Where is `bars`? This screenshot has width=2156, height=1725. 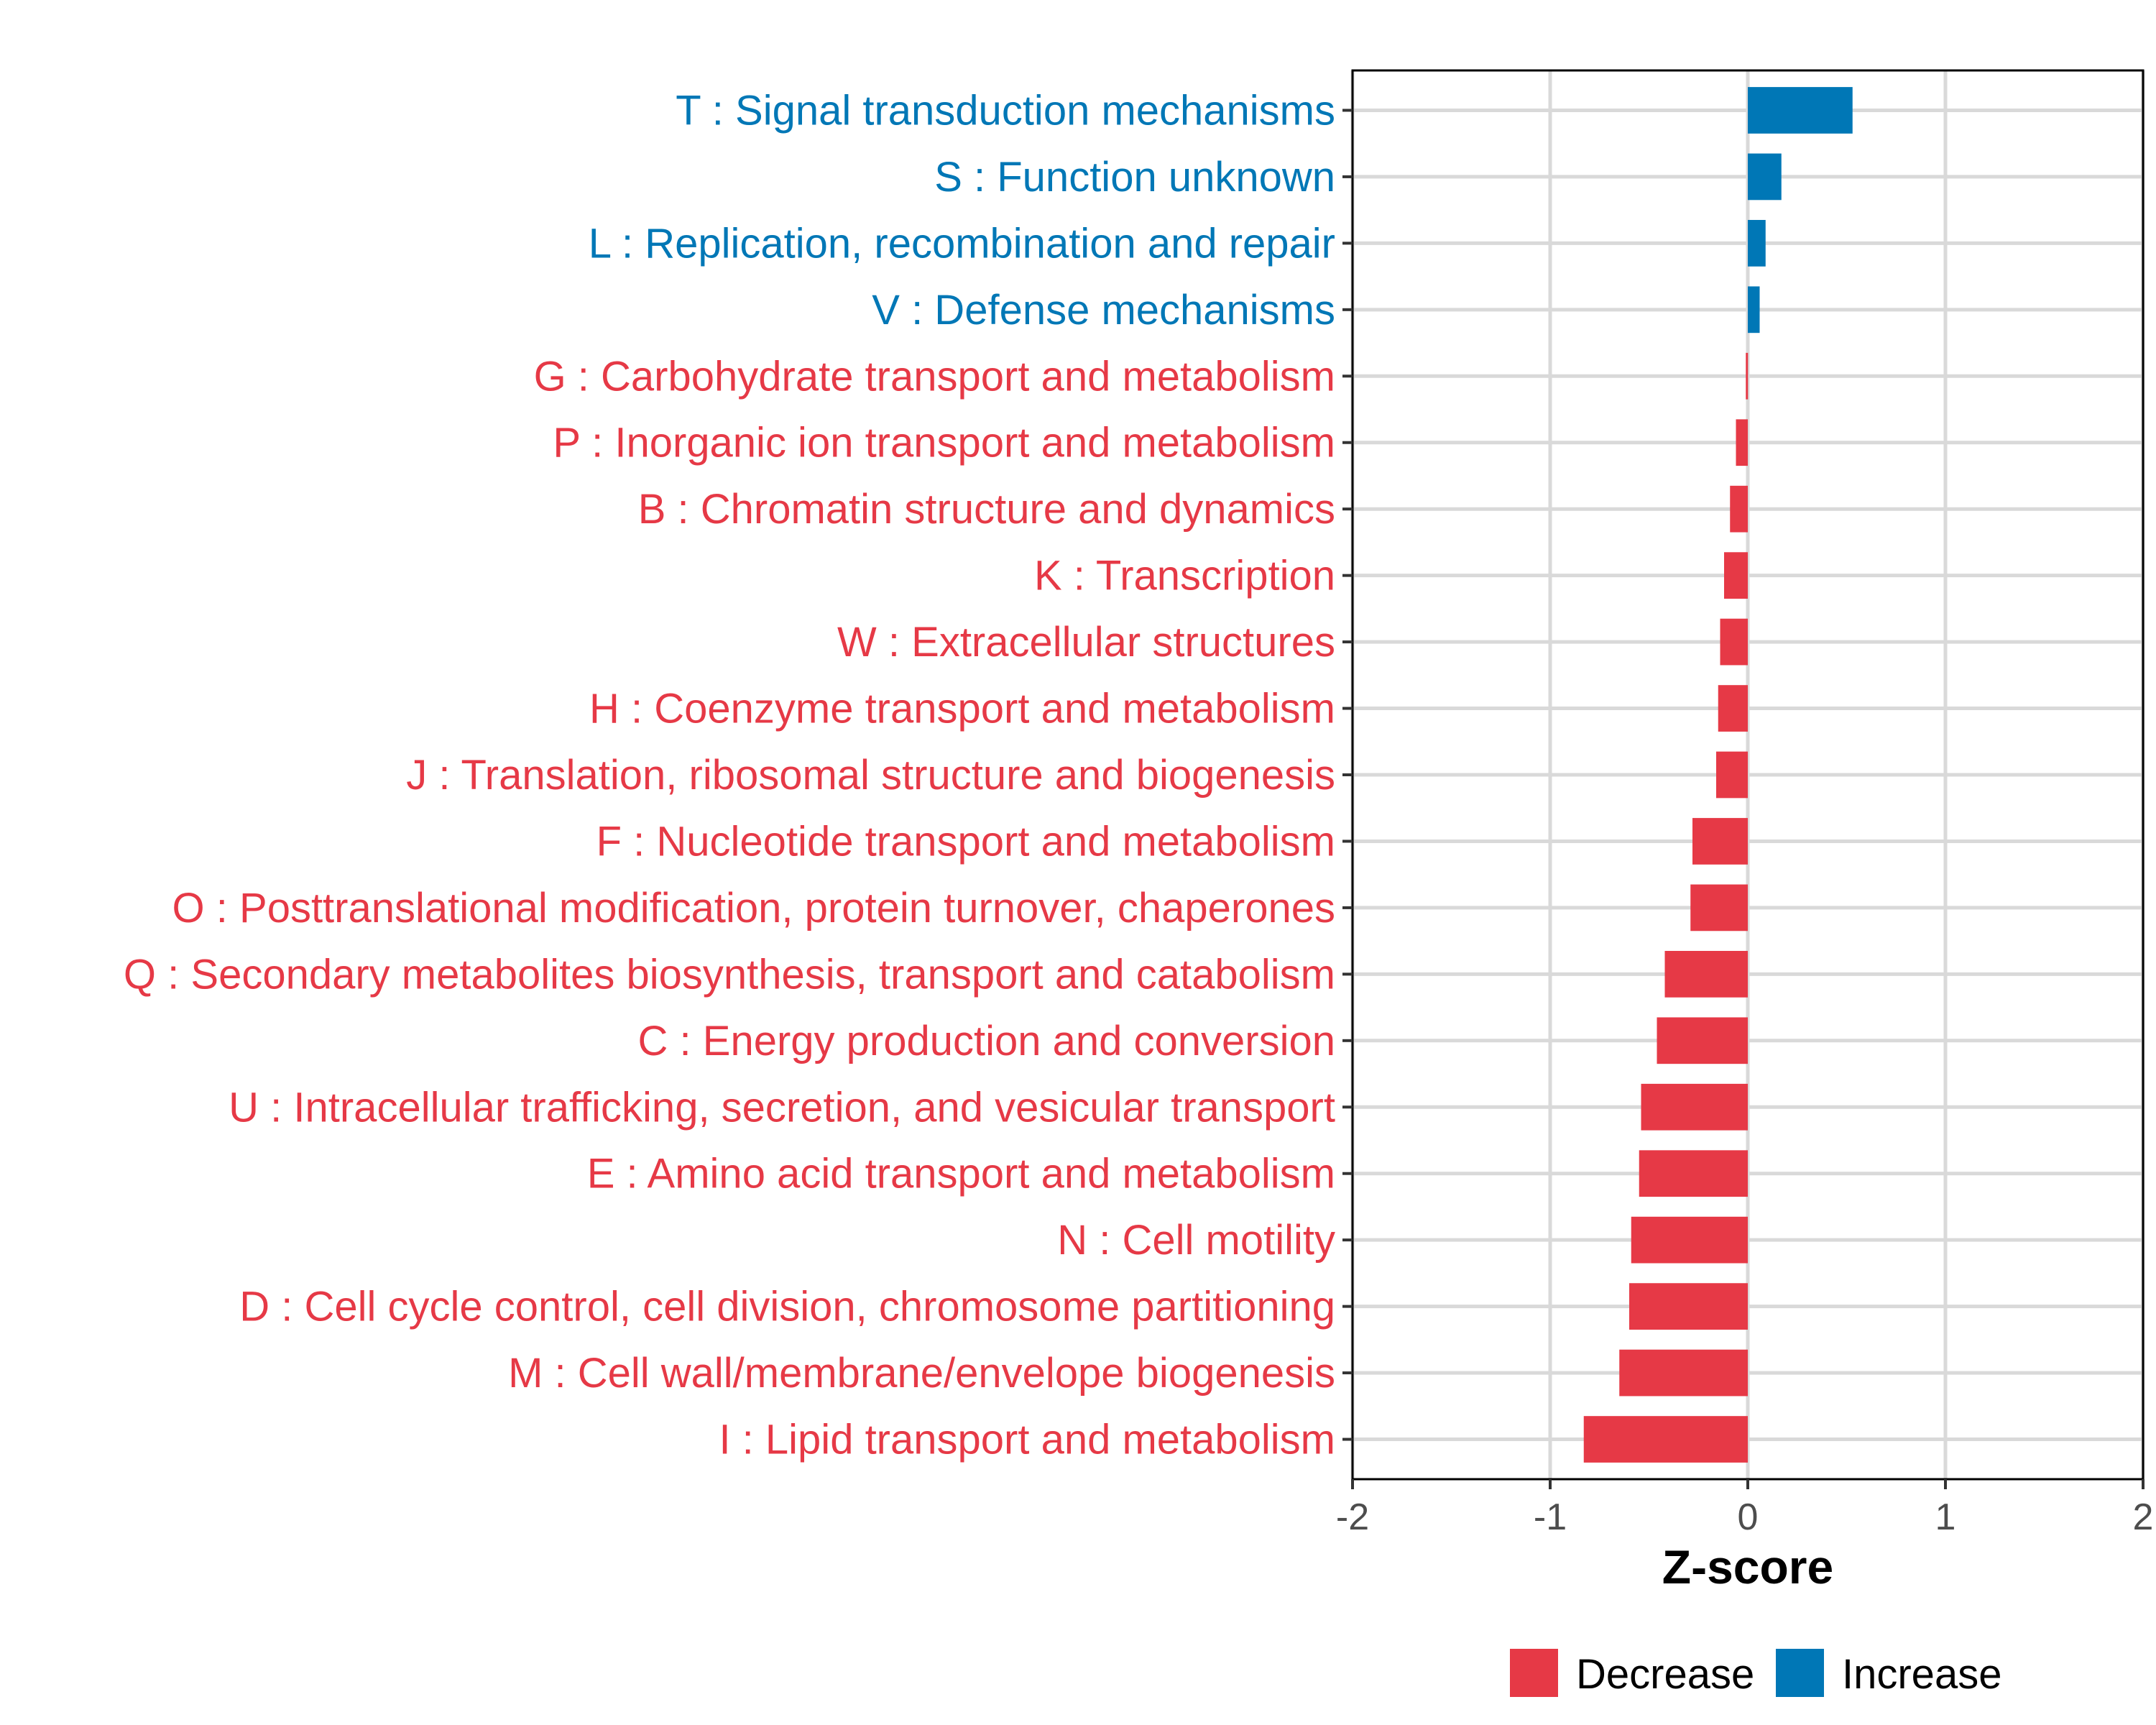 bars is located at coordinates (1718, 775).